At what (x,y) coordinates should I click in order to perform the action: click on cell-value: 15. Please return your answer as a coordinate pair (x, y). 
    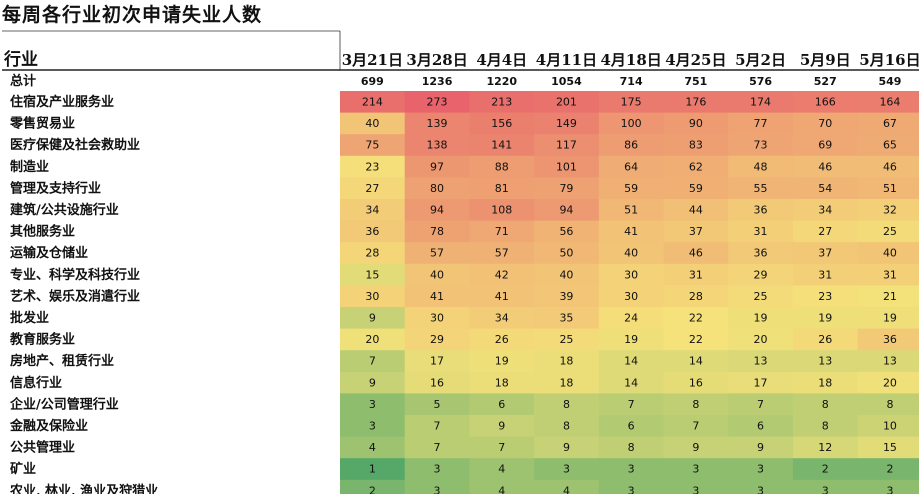
    Looking at the image, I should click on (890, 447).